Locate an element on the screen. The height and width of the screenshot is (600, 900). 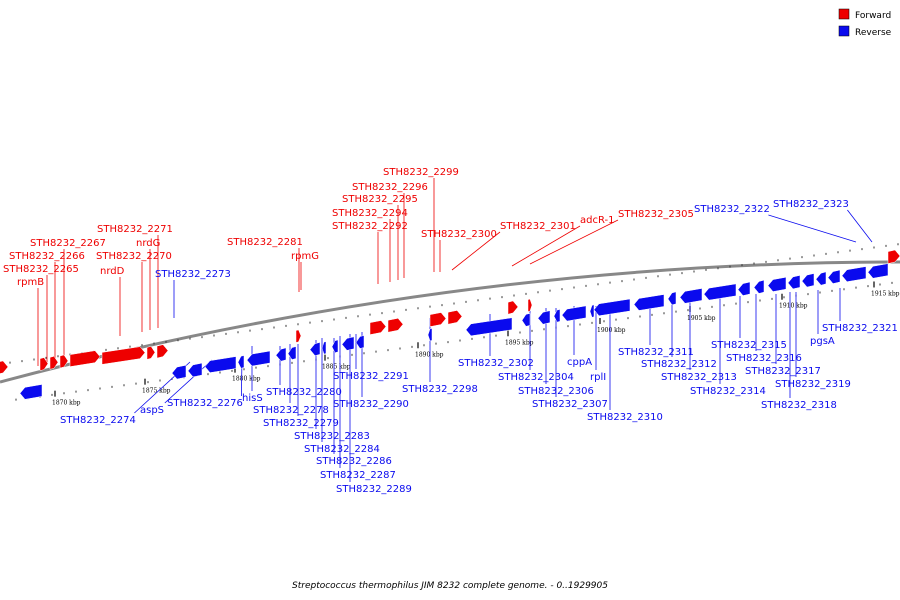
forward-gene-label: rpmG is located at coordinates (305, 256).